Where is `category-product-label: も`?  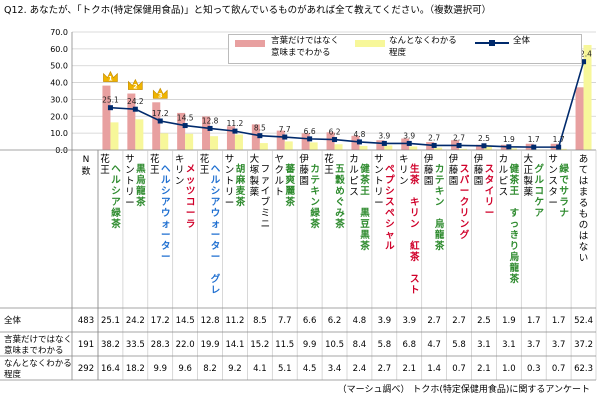
category-product-label: も is located at coordinates (584, 214).